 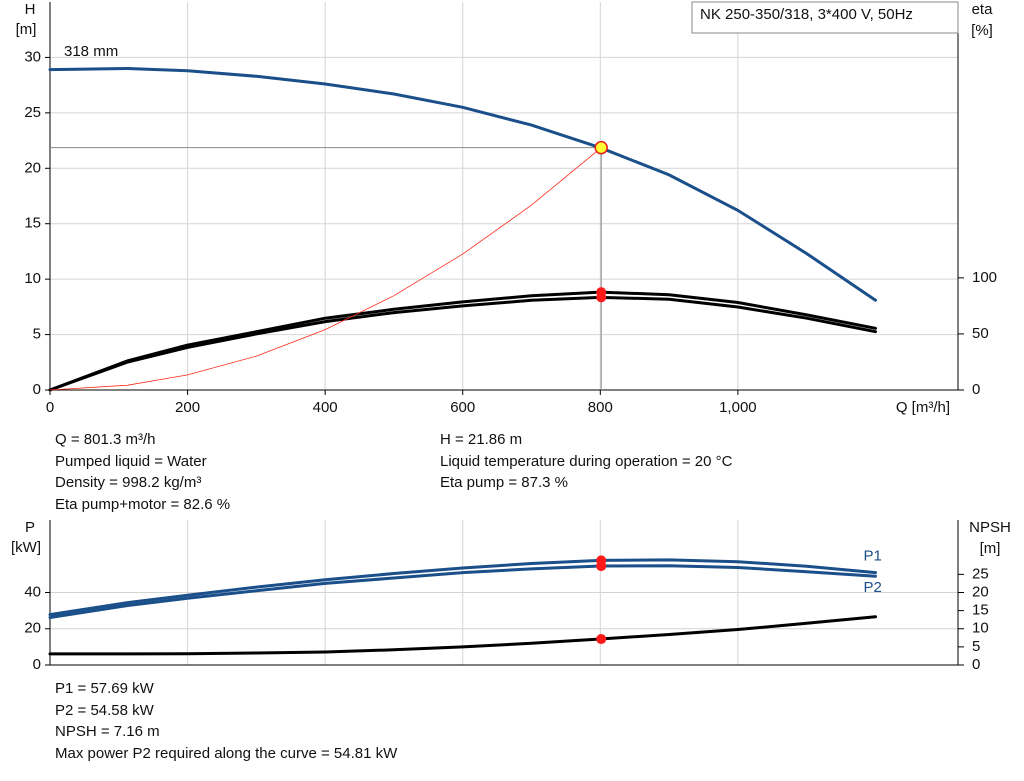 I want to click on op-point, so click(x=601, y=147).